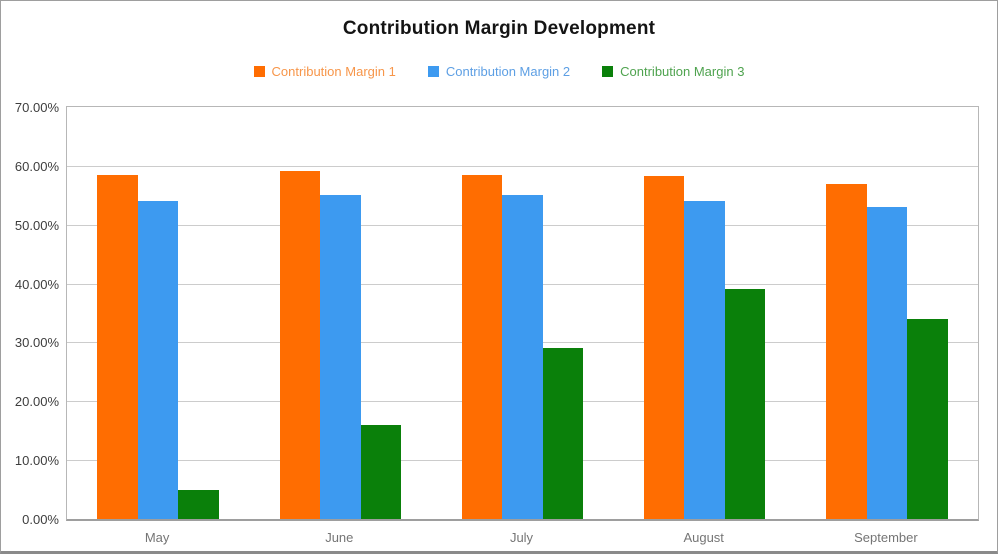 The width and height of the screenshot is (998, 554). Describe the element at coordinates (36, 461) in the screenshot. I see `y-axis-tick-label-10-percent: 10.00%` at that location.